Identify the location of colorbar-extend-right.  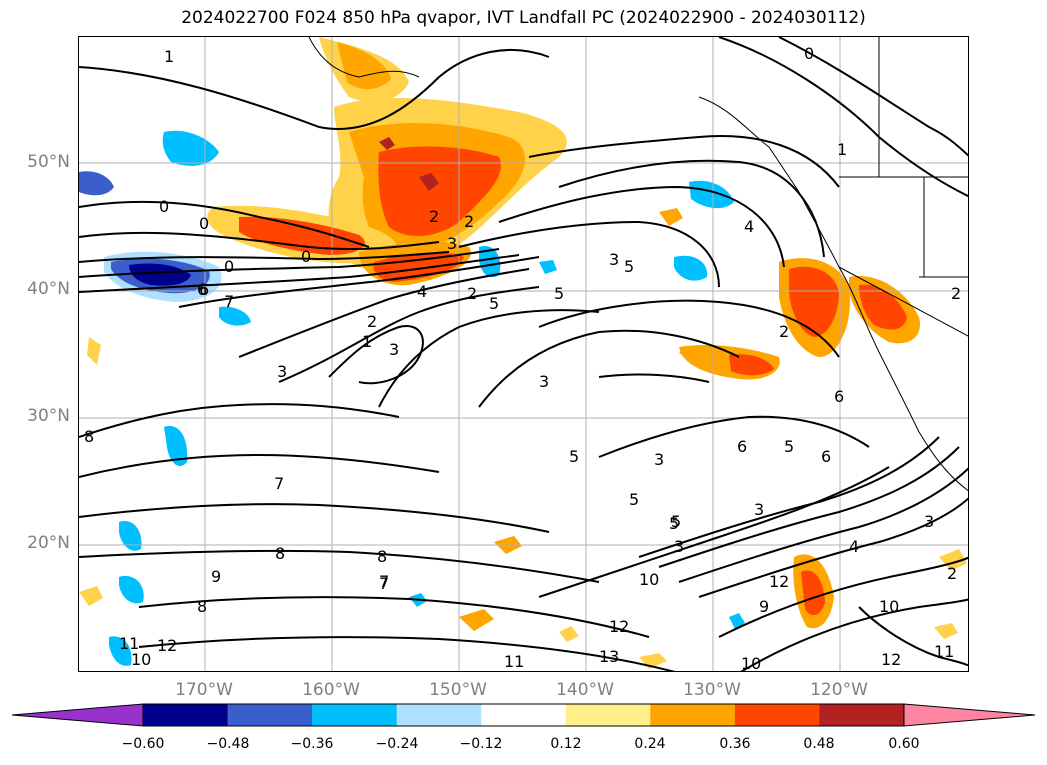
(969, 715).